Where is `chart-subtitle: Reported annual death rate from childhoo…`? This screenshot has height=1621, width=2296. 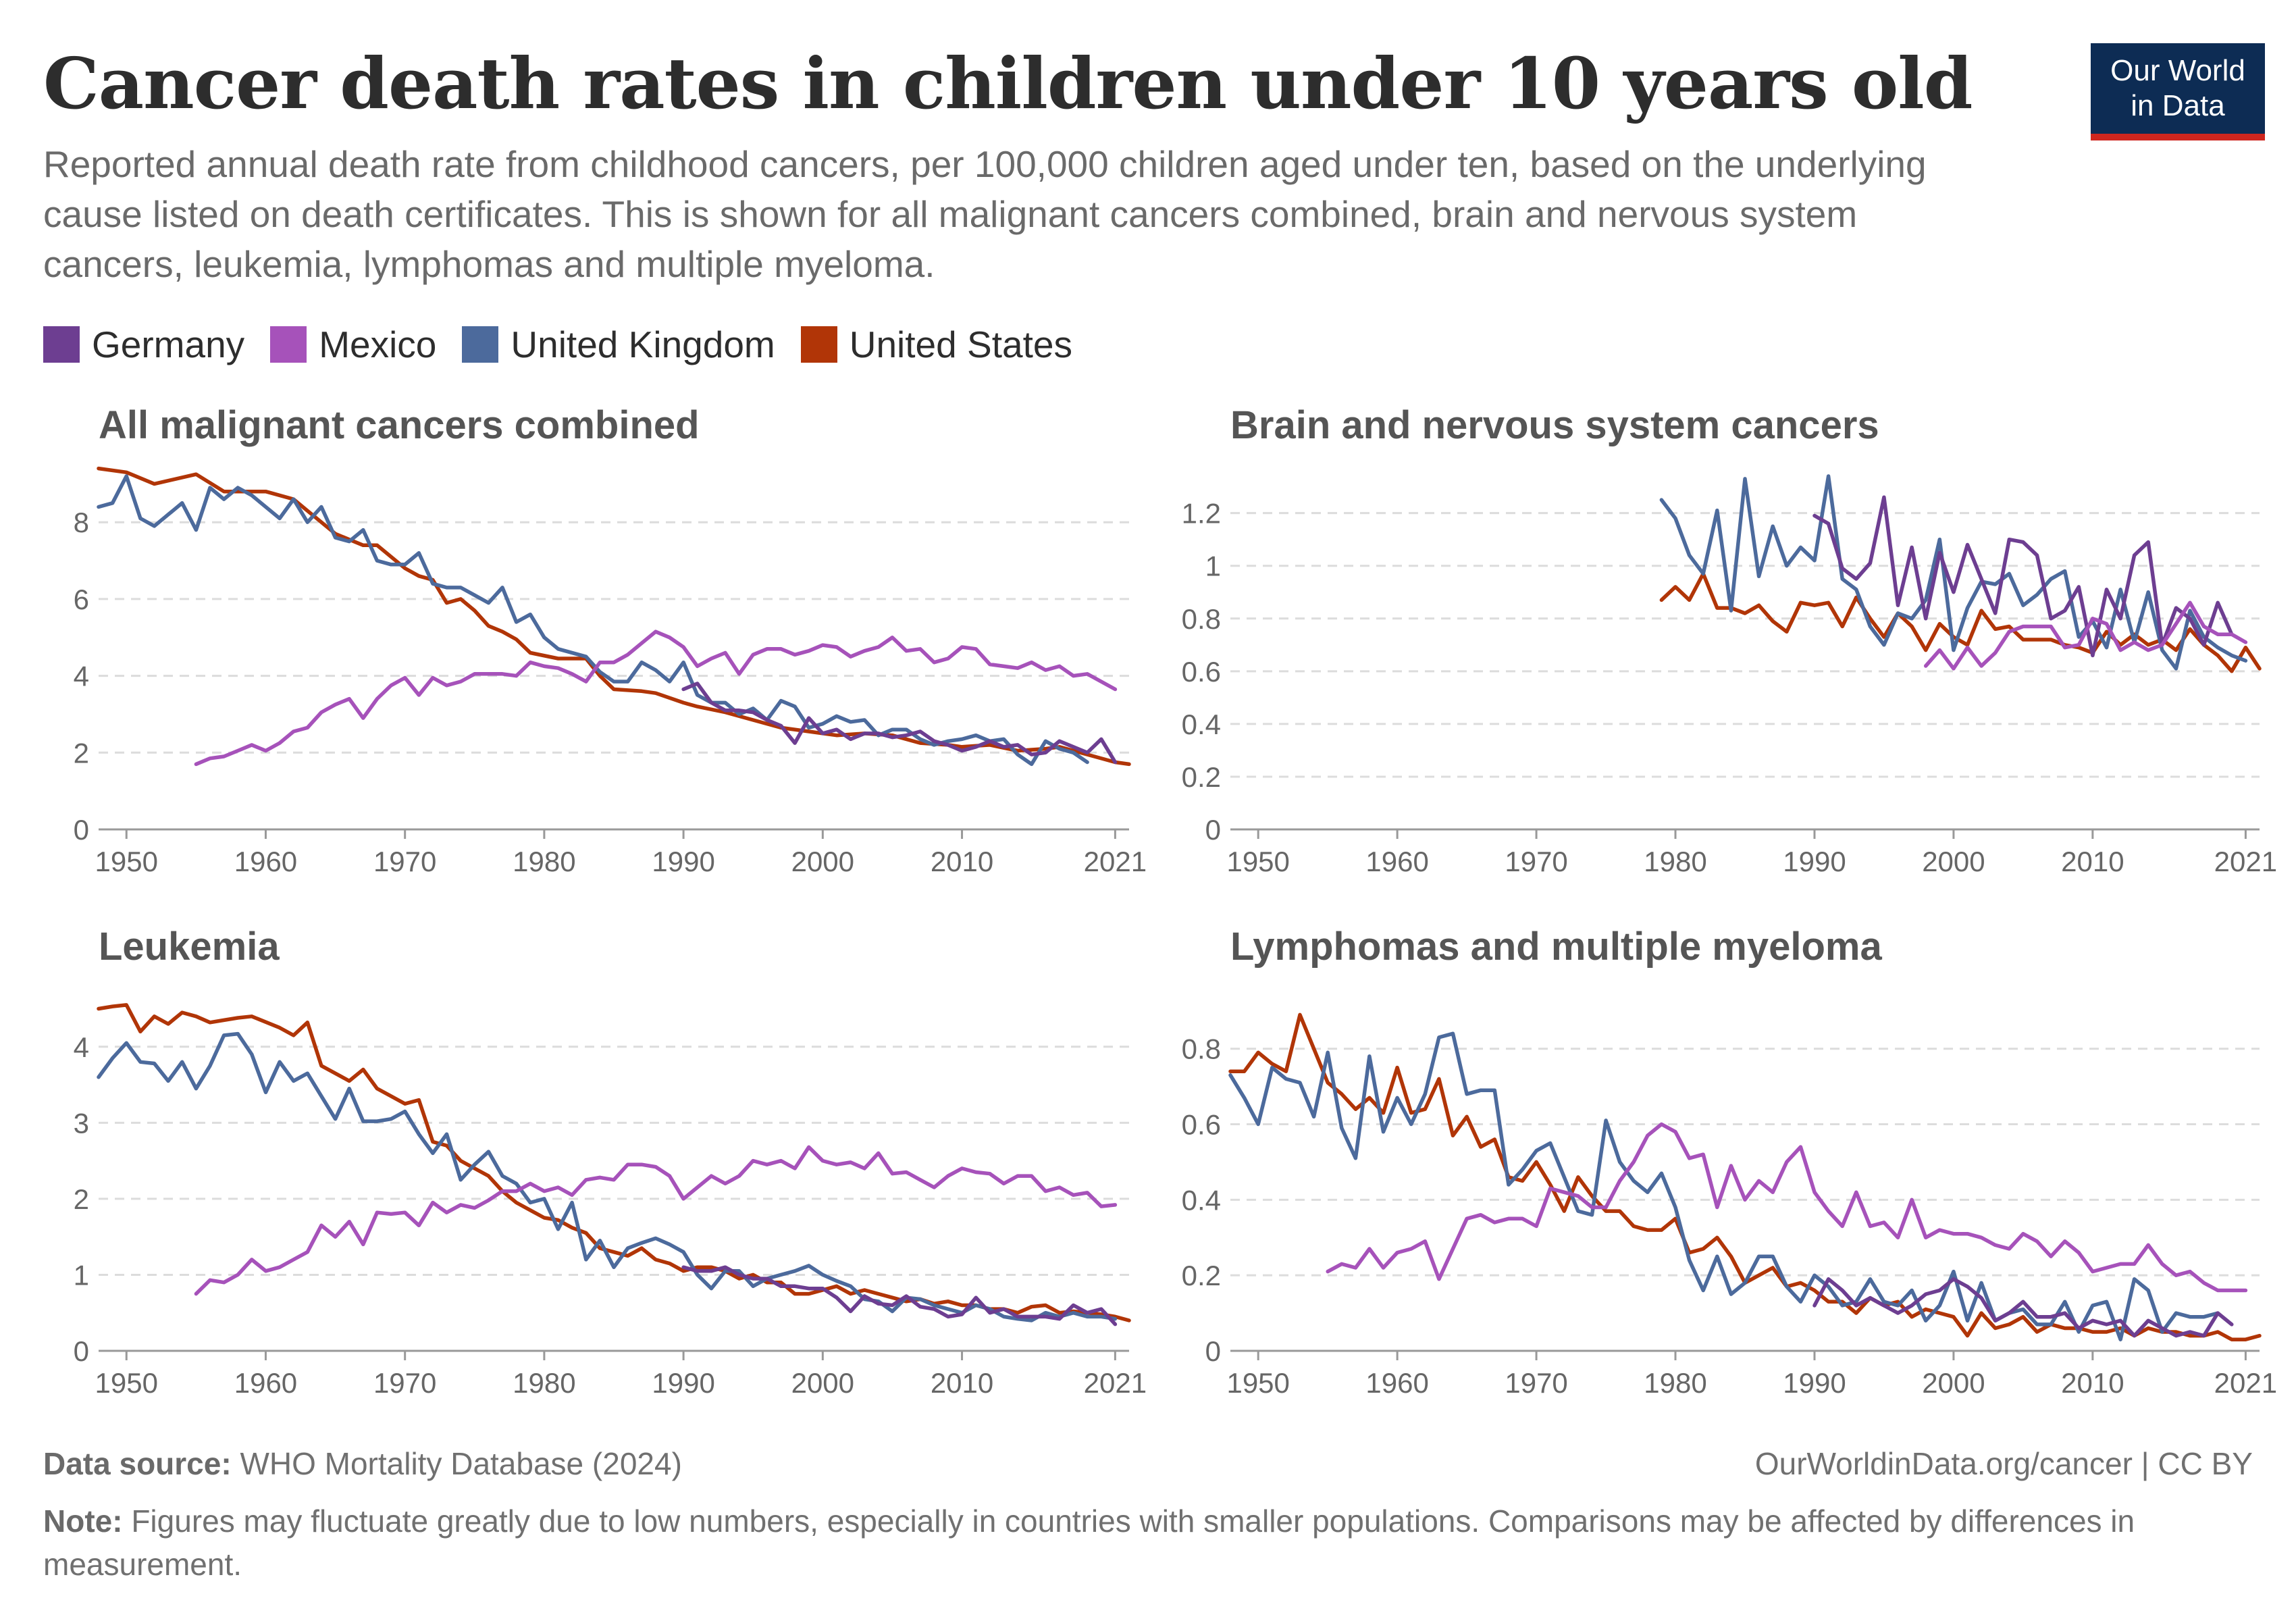
chart-subtitle: Reported annual death rate from childhoo… is located at coordinates (985, 214).